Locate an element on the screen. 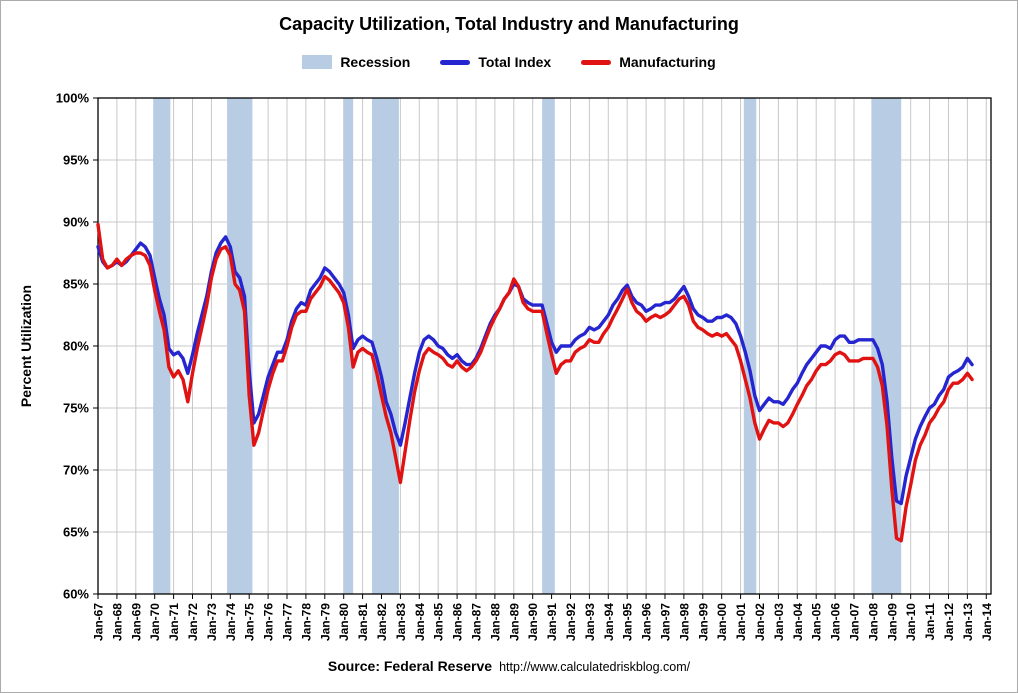 The width and height of the screenshot is (1018, 693). svg-text: Jan-00 is located at coordinates (722, 622).